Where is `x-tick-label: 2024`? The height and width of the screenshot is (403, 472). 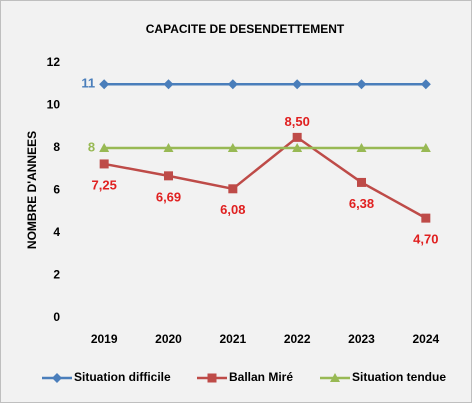
x-tick-label: 2024 is located at coordinates (425, 339).